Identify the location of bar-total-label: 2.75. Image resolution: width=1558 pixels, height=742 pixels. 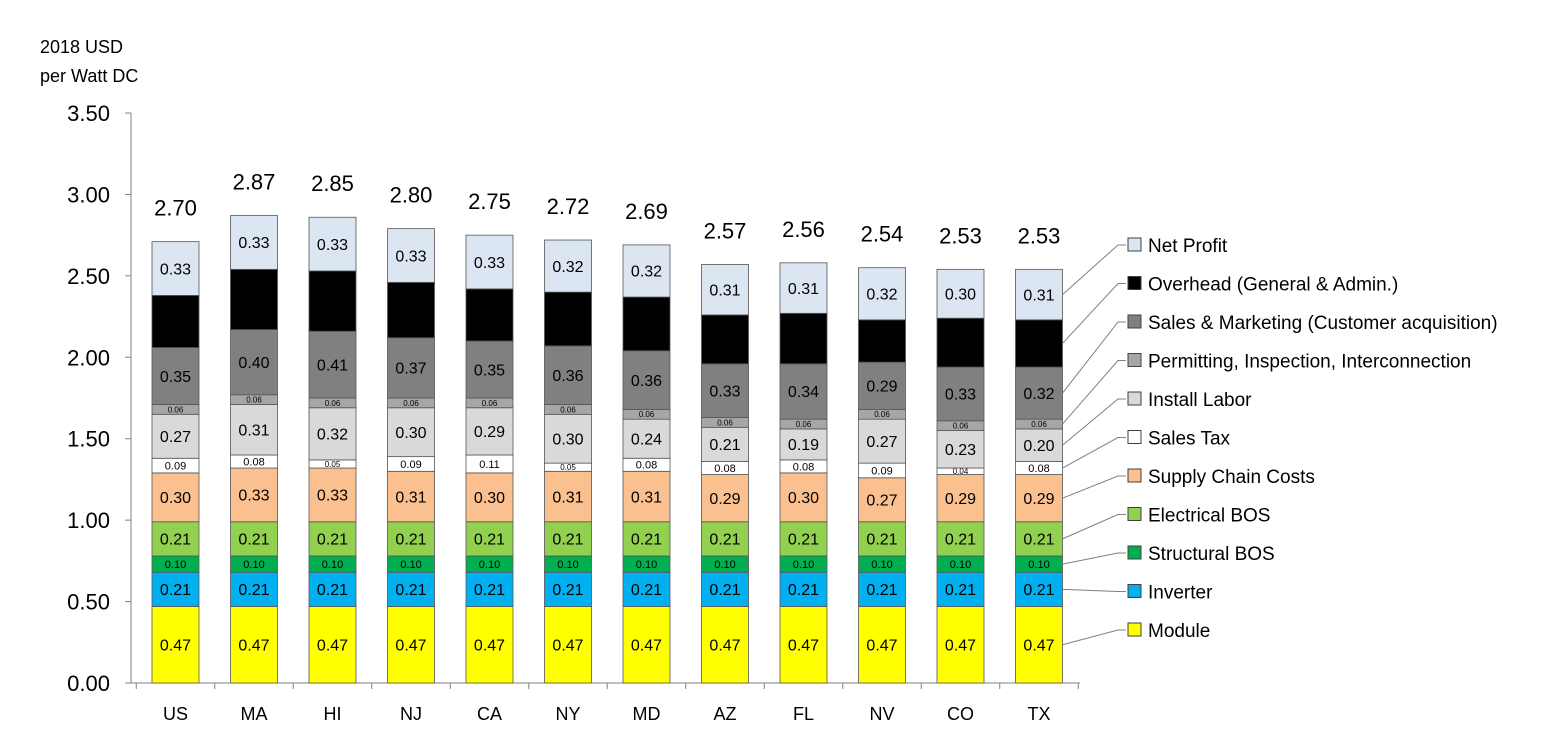
(489, 201).